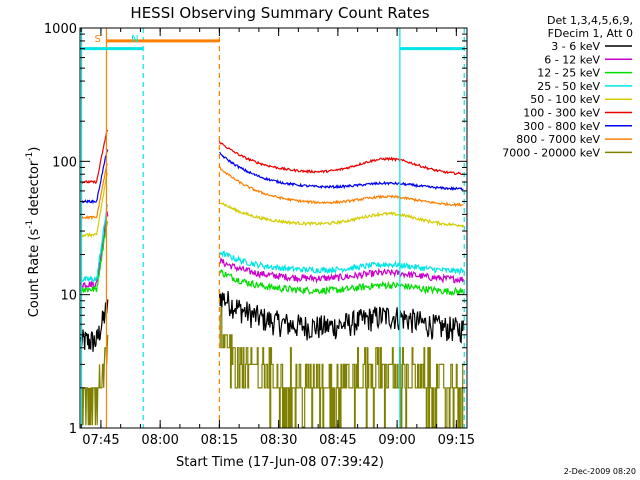 The image size is (640, 480). Describe the element at coordinates (95, 380) in the screenshot. I see `series-line-pre-7000-20000-kev` at that location.